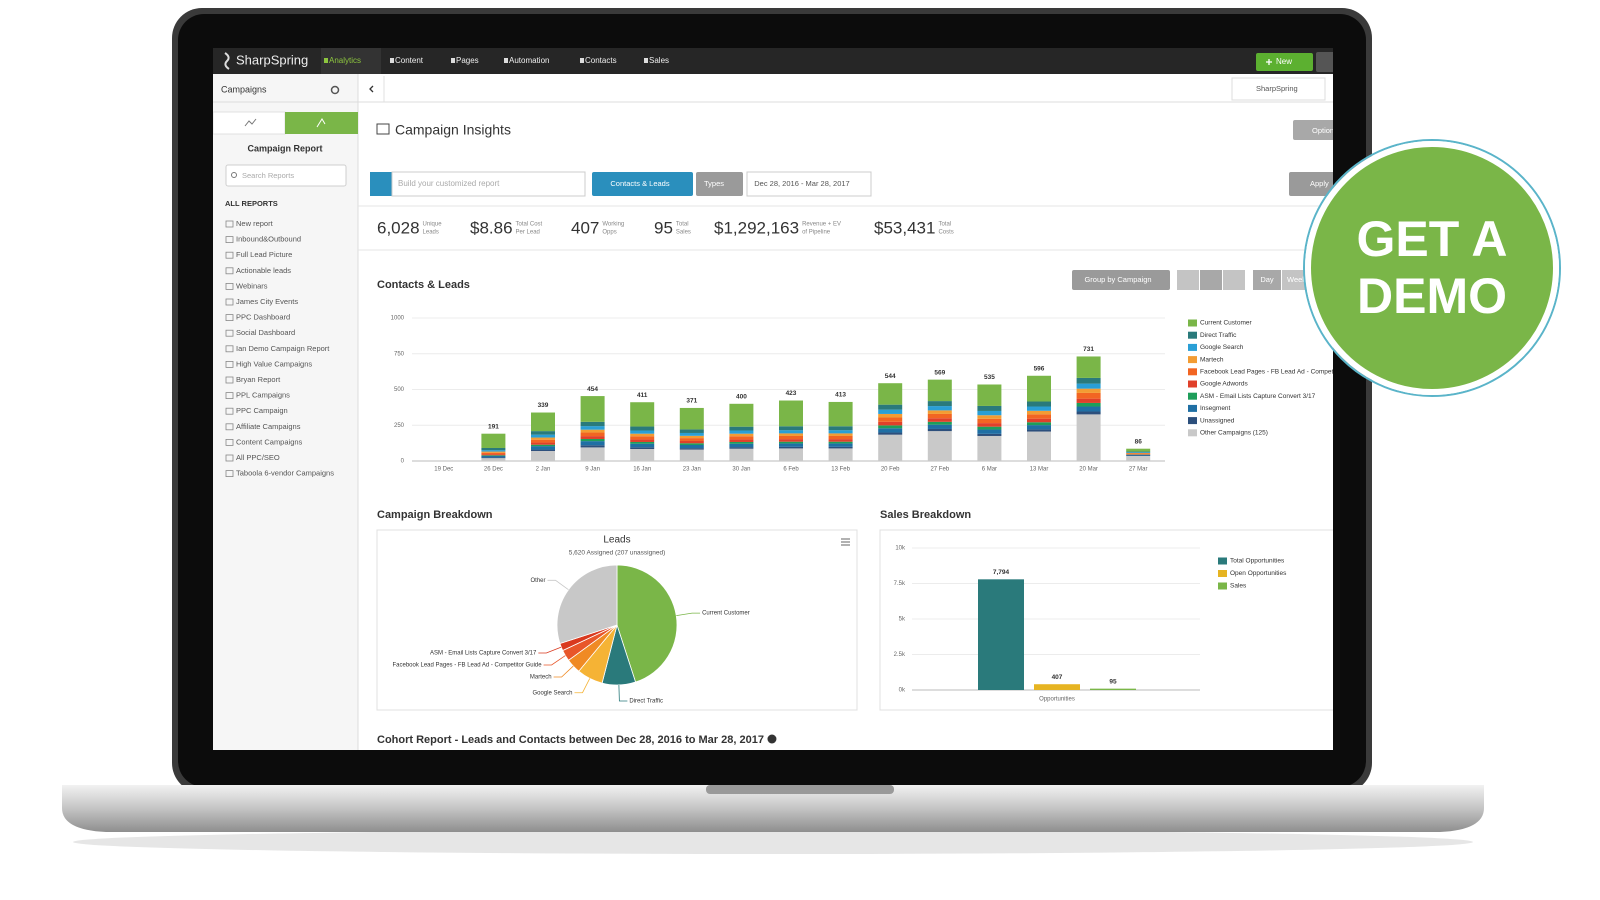  Describe the element at coordinates (1432, 296) in the screenshot. I see `cta-label: DEMO` at that location.